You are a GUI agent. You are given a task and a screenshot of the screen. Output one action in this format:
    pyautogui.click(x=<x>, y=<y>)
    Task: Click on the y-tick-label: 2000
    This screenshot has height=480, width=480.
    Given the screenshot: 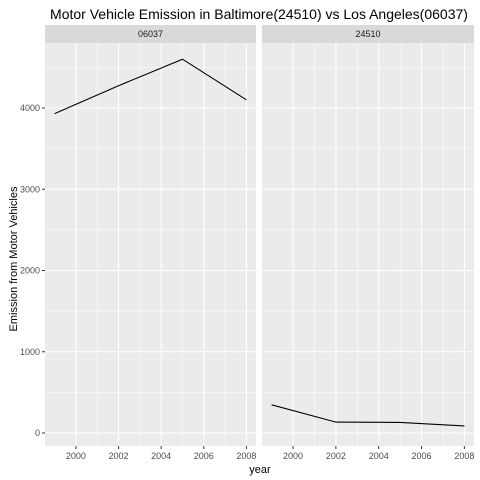 What is the action you would take?
    pyautogui.click(x=30, y=271)
    